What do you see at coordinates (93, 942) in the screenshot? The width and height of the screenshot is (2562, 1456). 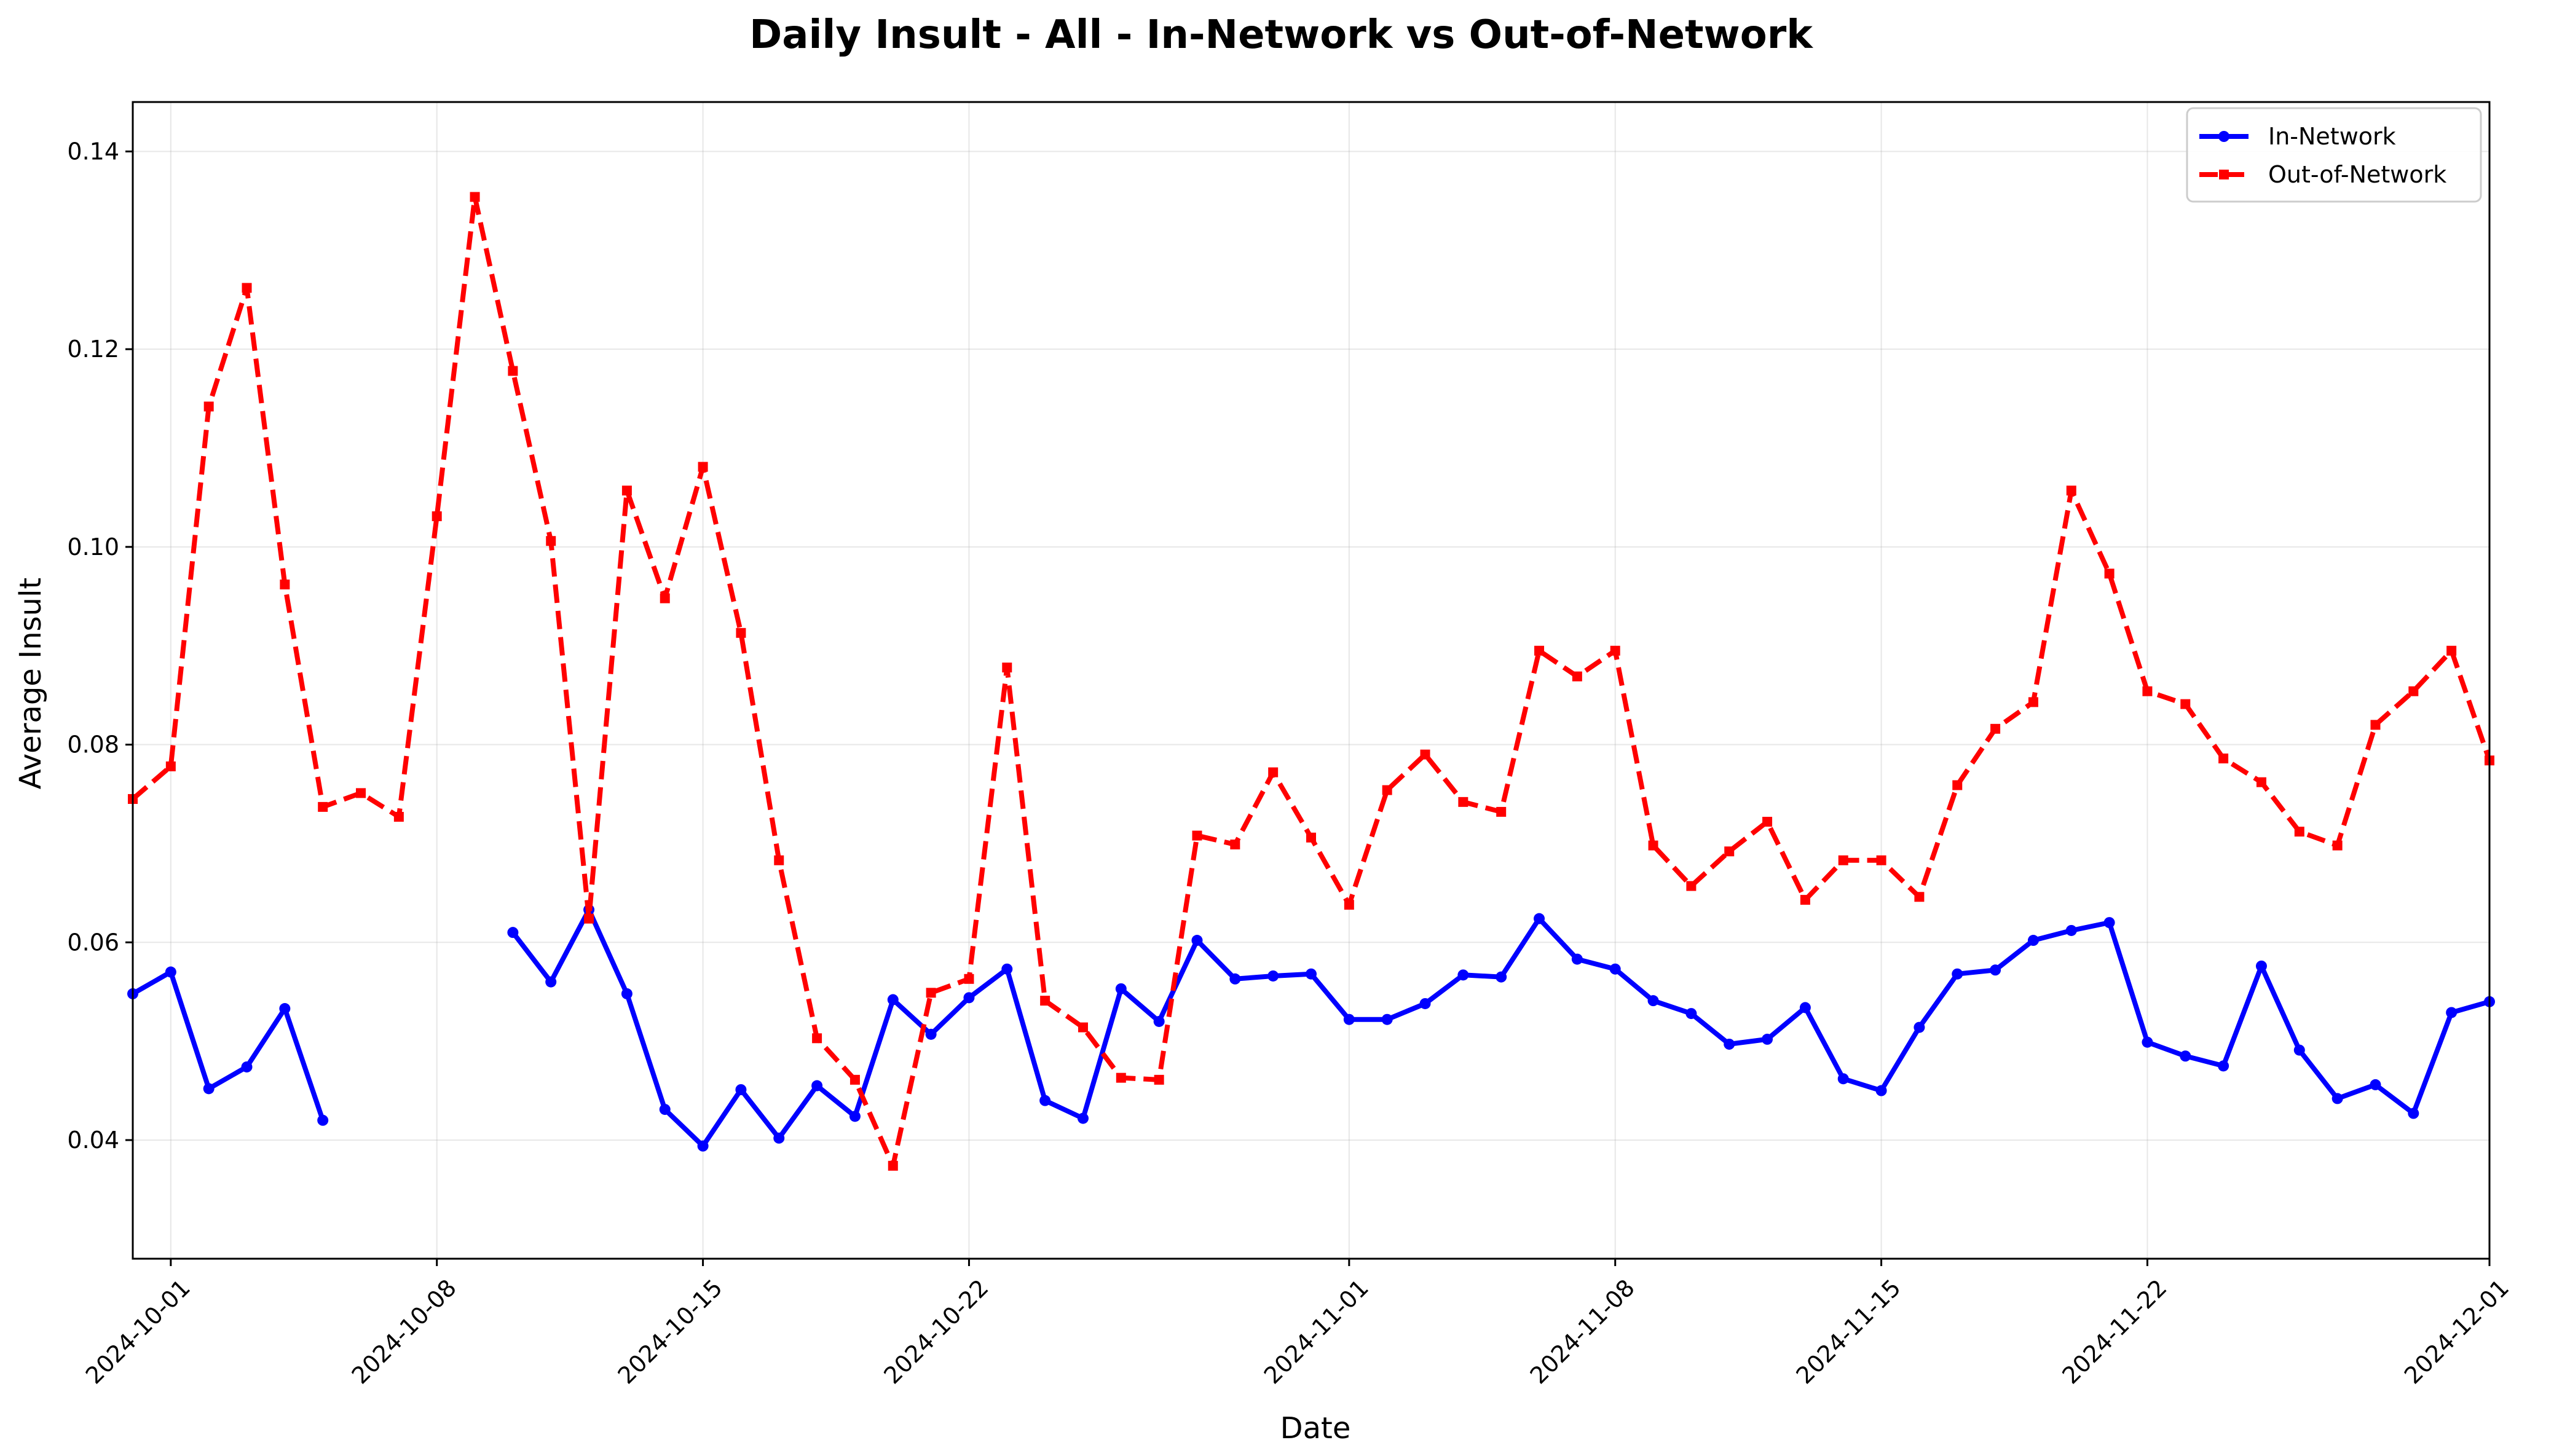 I see `y-tick-label: 0.06` at bounding box center [93, 942].